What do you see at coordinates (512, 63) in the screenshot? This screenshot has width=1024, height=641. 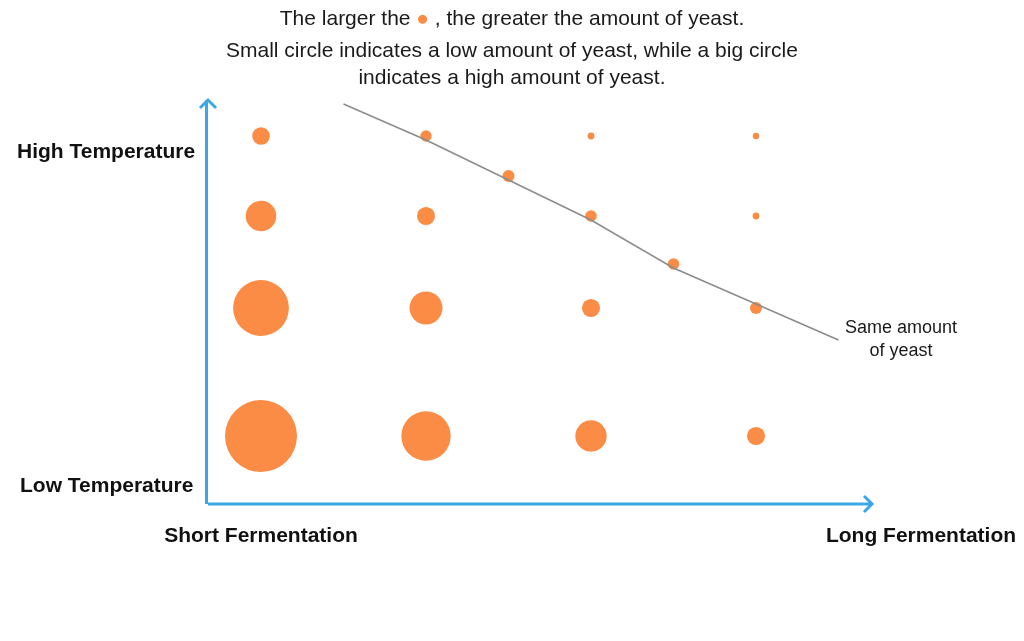 I see `chart-subtitle: Small circle indicates a low amount of yeast, while a big circle indicates a high amount of yeast.` at bounding box center [512, 63].